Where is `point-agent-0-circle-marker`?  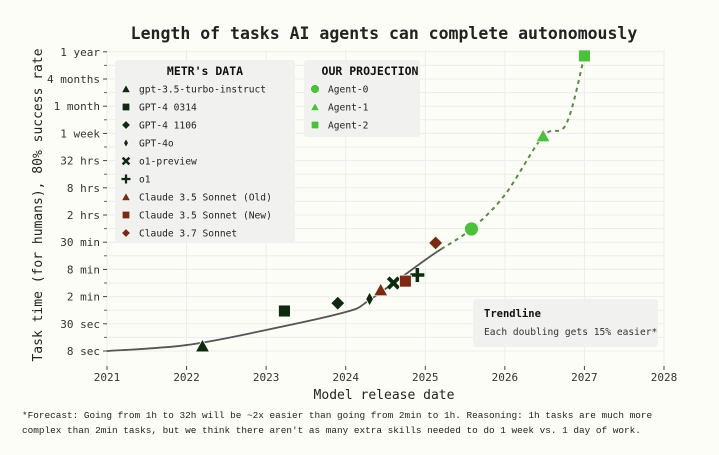
point-agent-0-circle-marker is located at coordinates (471, 229).